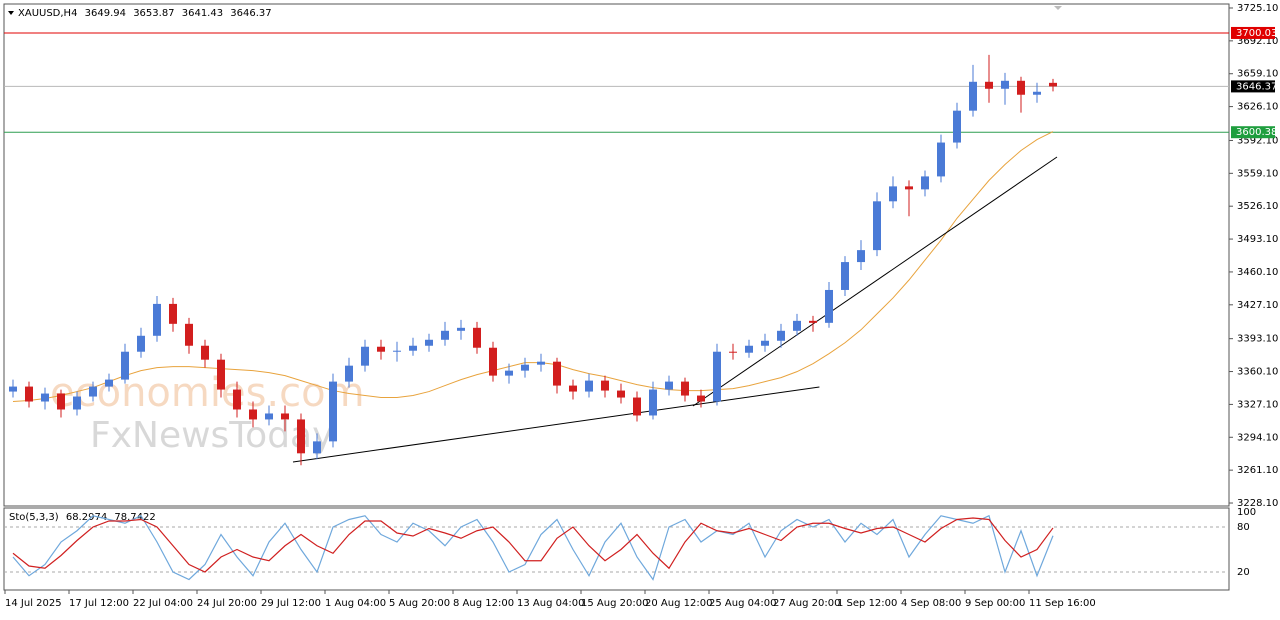 This screenshot has width=1280, height=620. What do you see at coordinates (419, 603) in the screenshot?
I see `x-tick-label: 5 Aug 20:00` at bounding box center [419, 603].